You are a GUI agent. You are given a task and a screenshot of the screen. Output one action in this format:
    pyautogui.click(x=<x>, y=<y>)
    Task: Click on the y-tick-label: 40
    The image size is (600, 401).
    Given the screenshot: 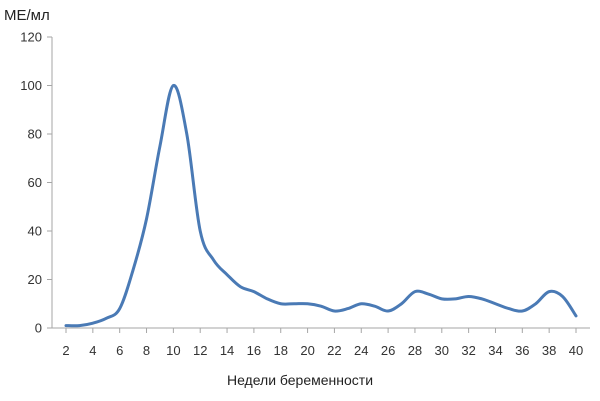 What is the action you would take?
    pyautogui.click(x=35, y=231)
    